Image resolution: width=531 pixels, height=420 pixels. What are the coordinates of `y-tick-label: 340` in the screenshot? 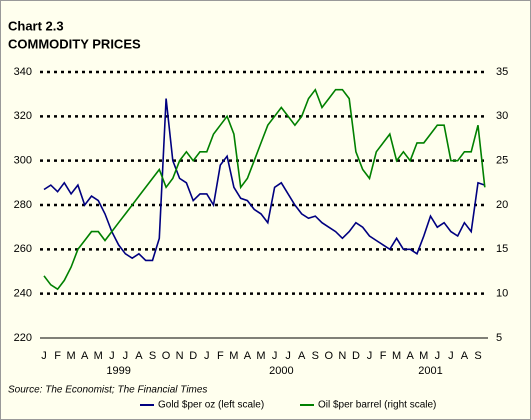 It's located at (23, 72).